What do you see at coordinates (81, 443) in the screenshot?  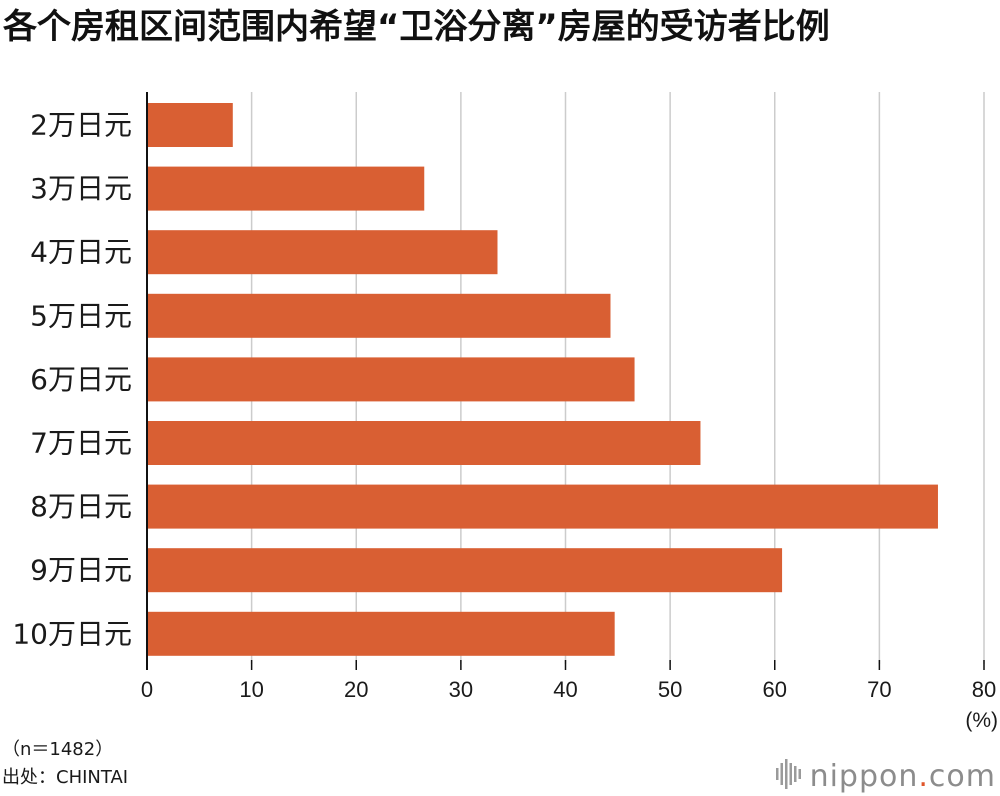 I see `category-label-6: 7万日元` at bounding box center [81, 443].